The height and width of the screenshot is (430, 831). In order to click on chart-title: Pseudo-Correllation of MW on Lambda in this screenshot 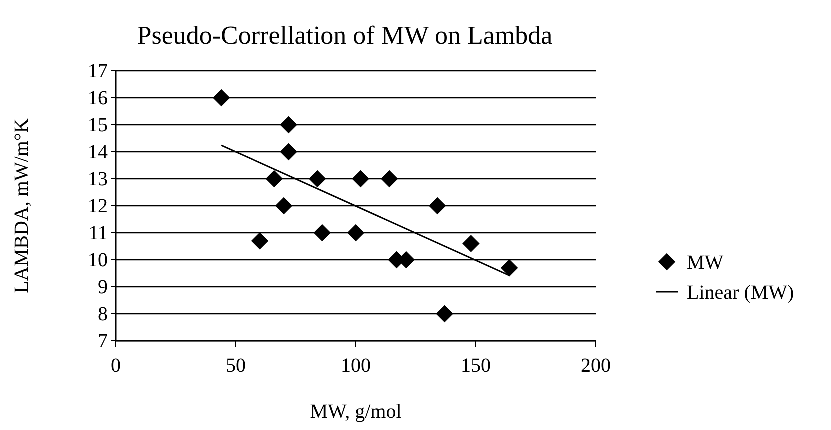, I will do `click(345, 35)`.